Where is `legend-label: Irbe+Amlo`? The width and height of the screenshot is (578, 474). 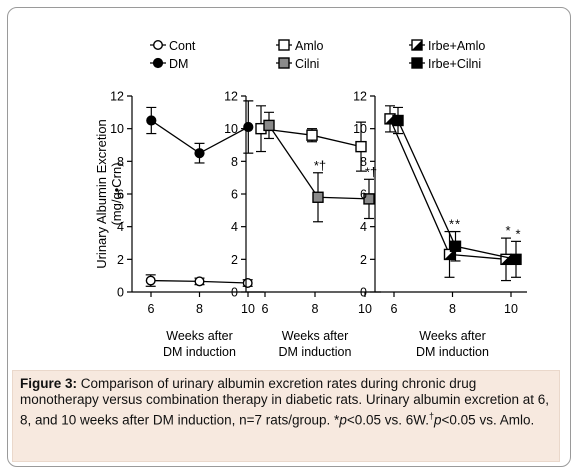 legend-label: Irbe+Amlo is located at coordinates (456, 46).